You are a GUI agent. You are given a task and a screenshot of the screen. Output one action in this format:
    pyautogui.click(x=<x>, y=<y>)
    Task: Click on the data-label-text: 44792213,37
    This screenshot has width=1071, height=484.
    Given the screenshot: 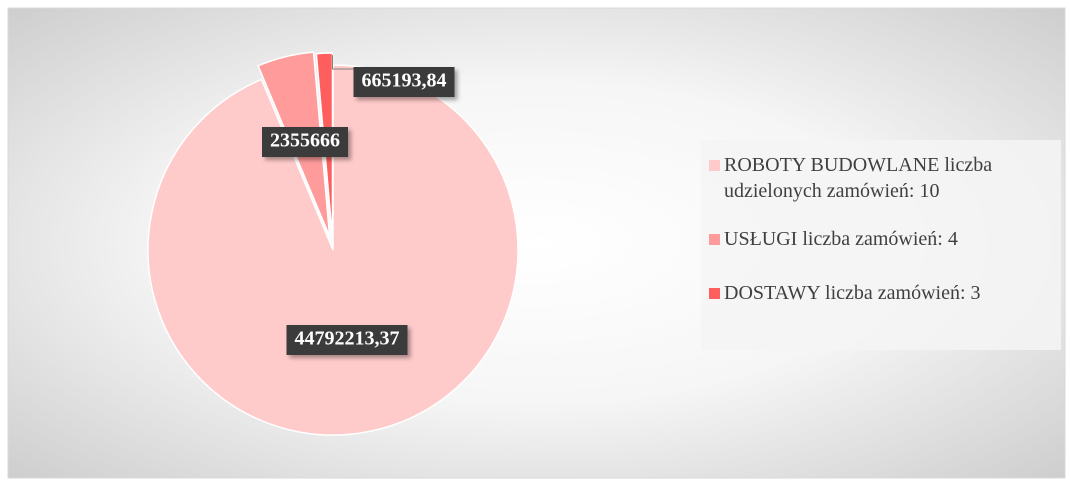 What is the action you would take?
    pyautogui.click(x=347, y=339)
    